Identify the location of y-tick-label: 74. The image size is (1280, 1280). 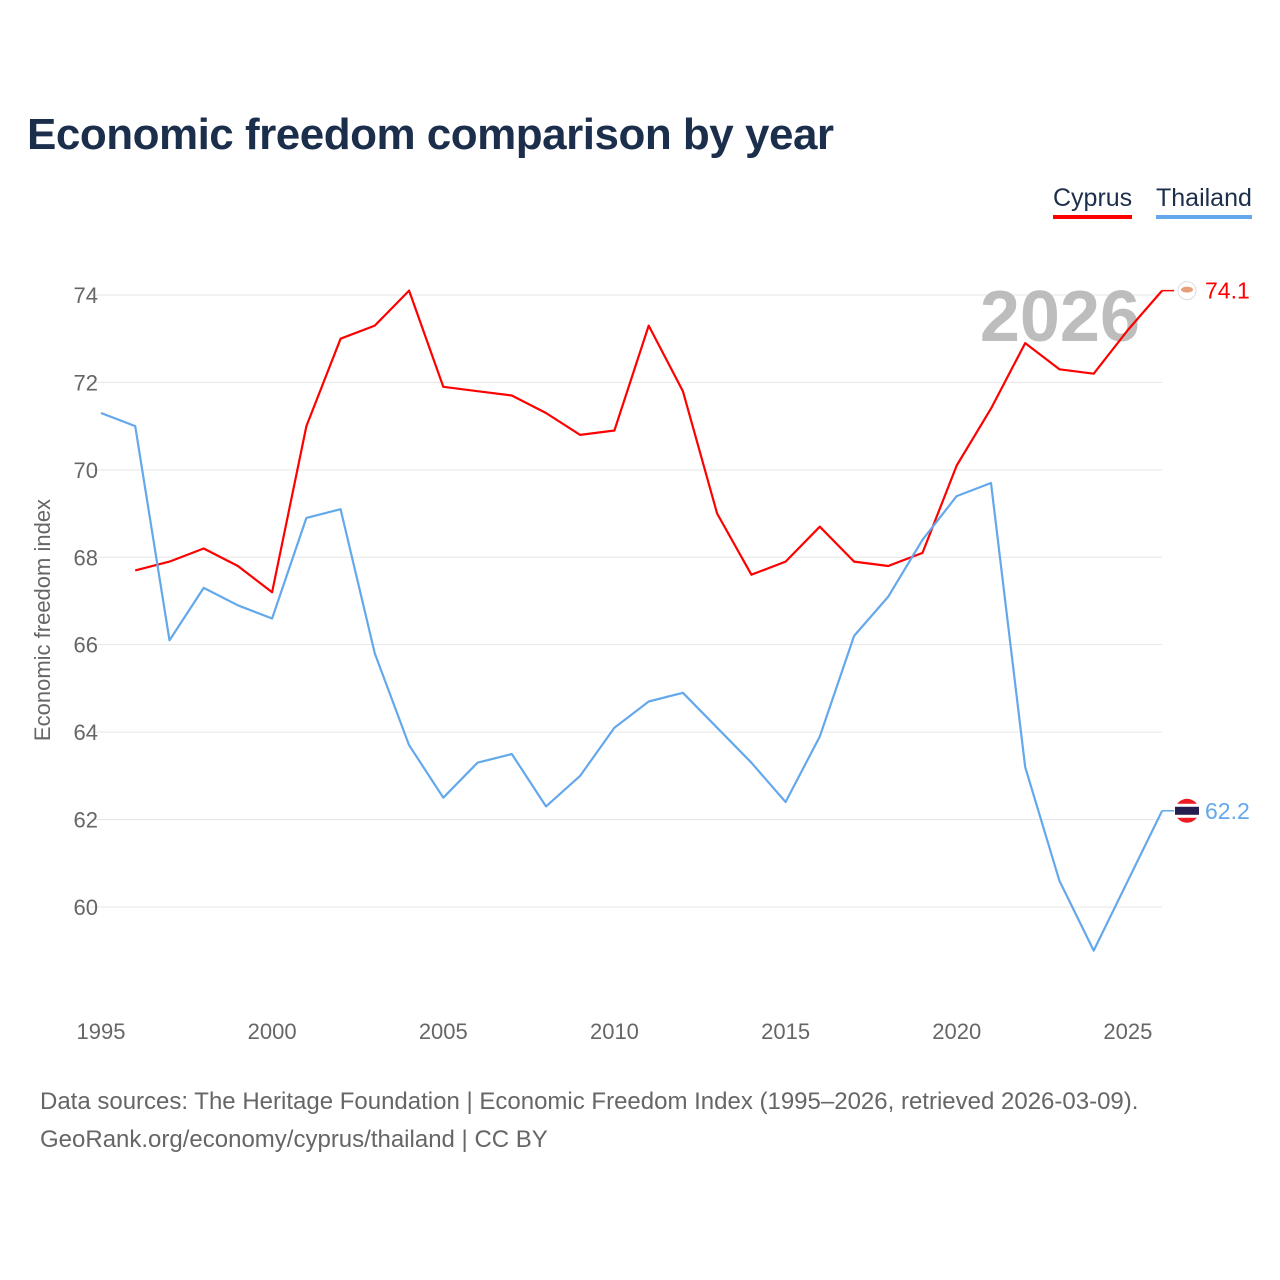
(86, 295).